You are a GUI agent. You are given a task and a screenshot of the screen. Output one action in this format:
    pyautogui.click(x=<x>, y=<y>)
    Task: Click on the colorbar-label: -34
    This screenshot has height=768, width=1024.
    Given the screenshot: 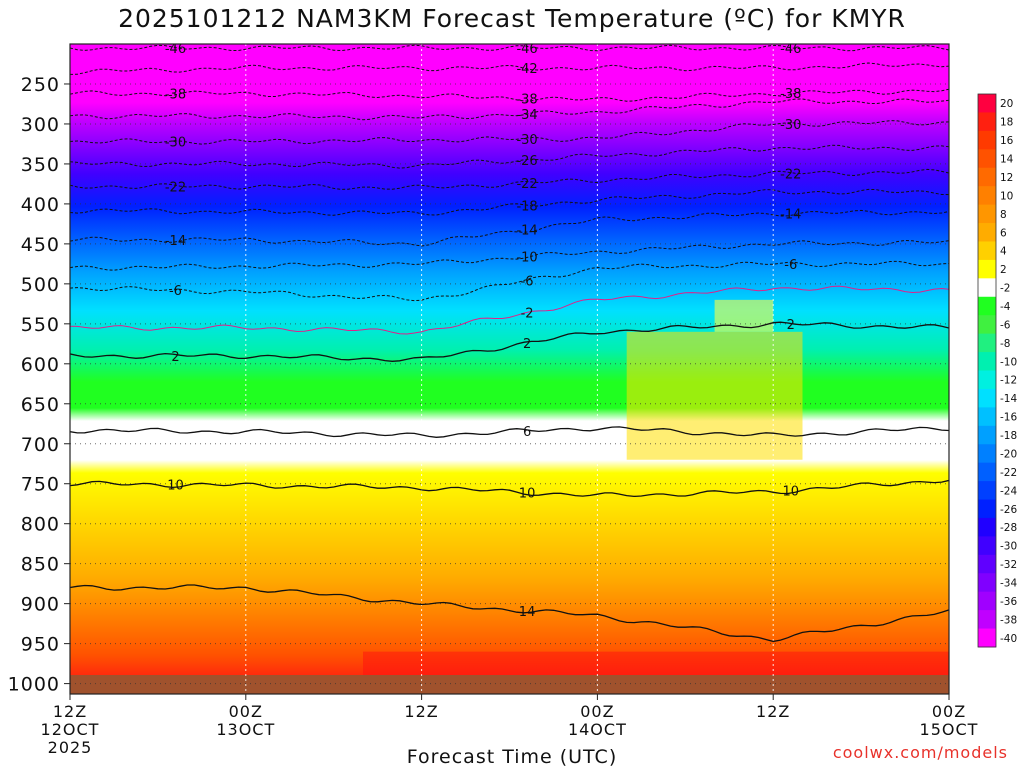 What is the action you would take?
    pyautogui.click(x=1008, y=583)
    